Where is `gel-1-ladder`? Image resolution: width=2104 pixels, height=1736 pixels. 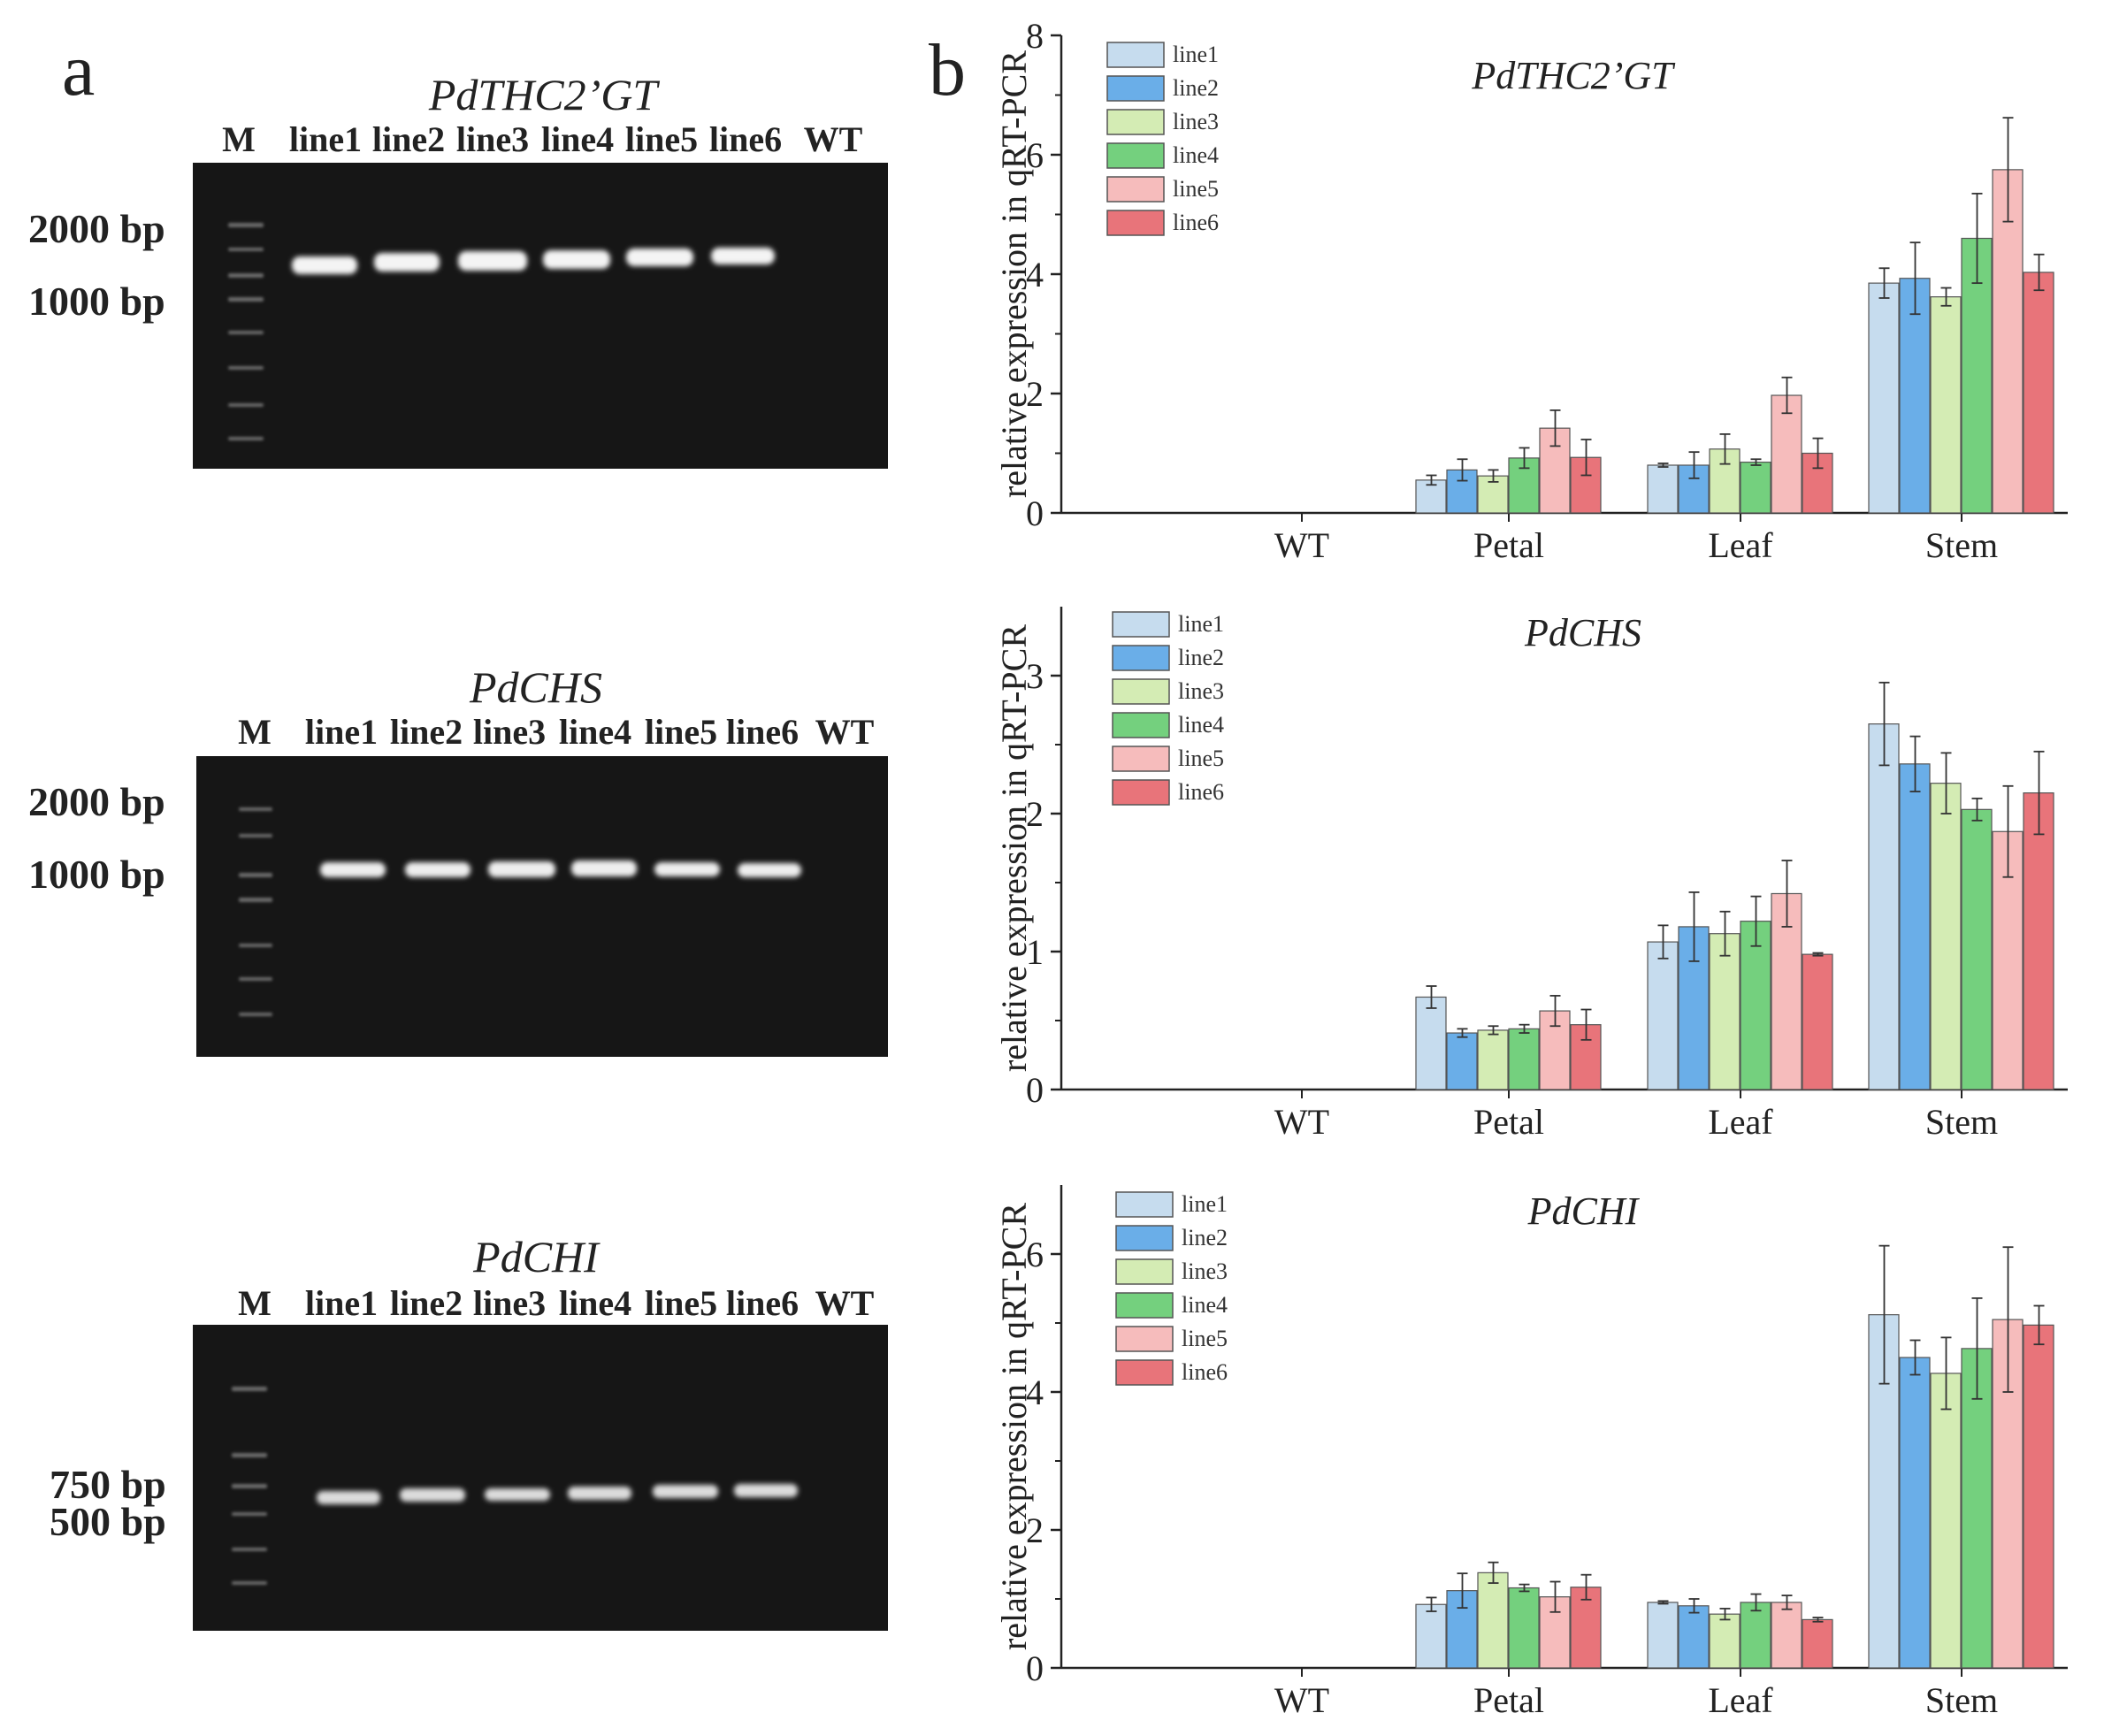 gel-1-ladder is located at coordinates (246, 331).